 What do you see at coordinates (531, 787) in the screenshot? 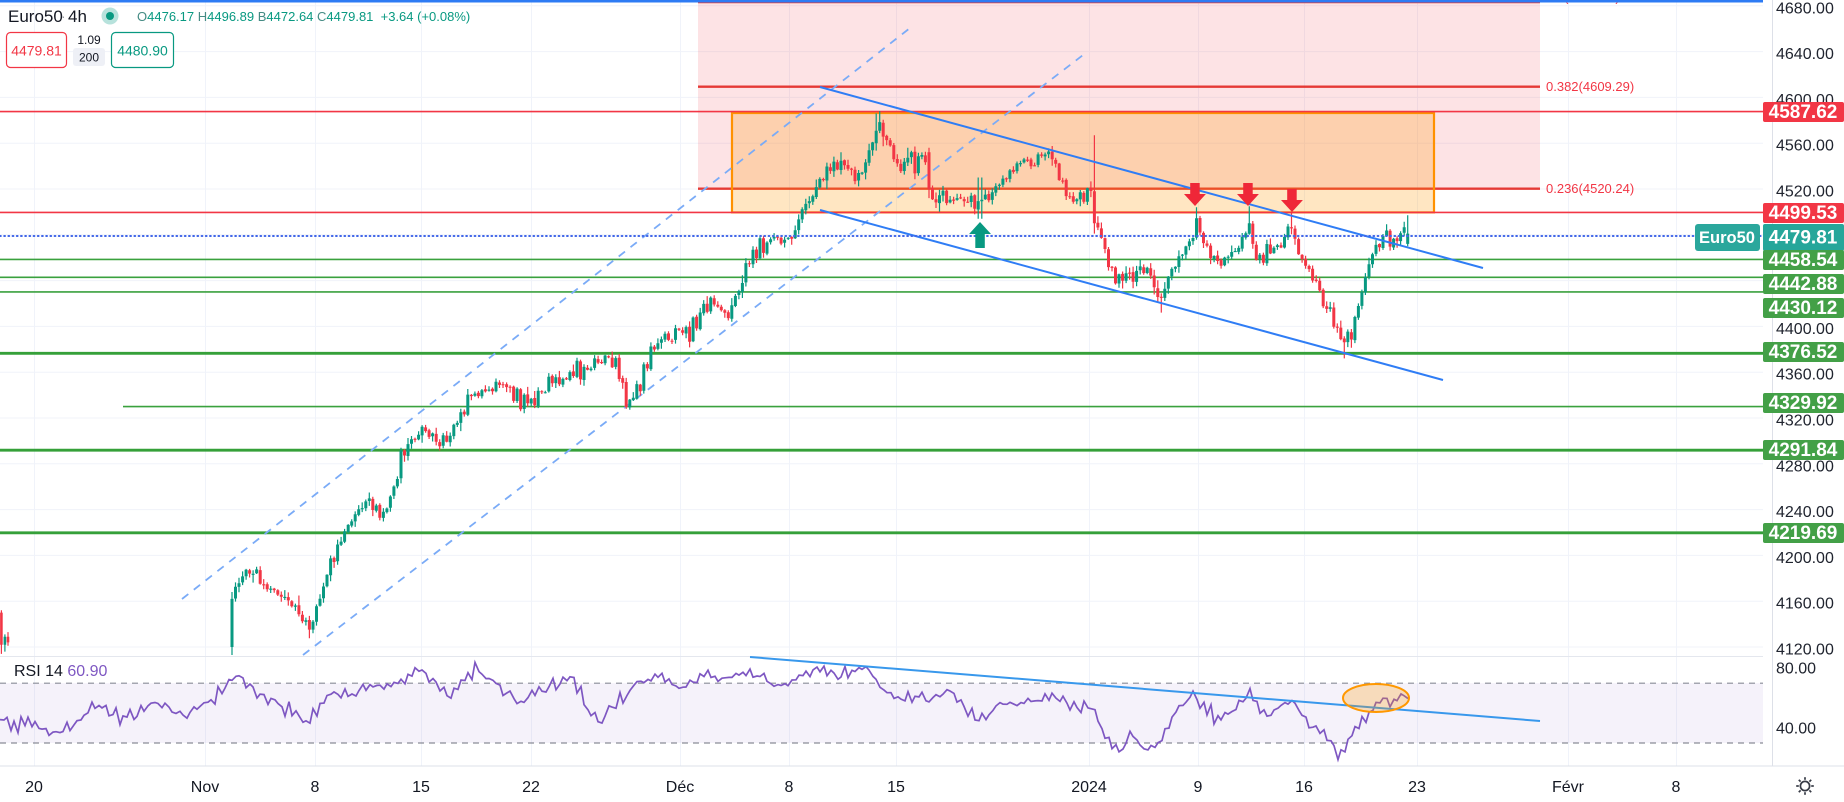
I see `svg-text: 22` at bounding box center [531, 787].